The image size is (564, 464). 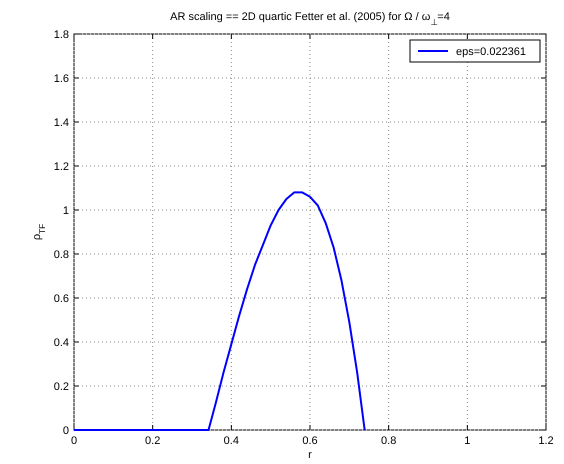 What do you see at coordinates (310, 441) in the screenshot?
I see `x-tick-label: 0.6` at bounding box center [310, 441].